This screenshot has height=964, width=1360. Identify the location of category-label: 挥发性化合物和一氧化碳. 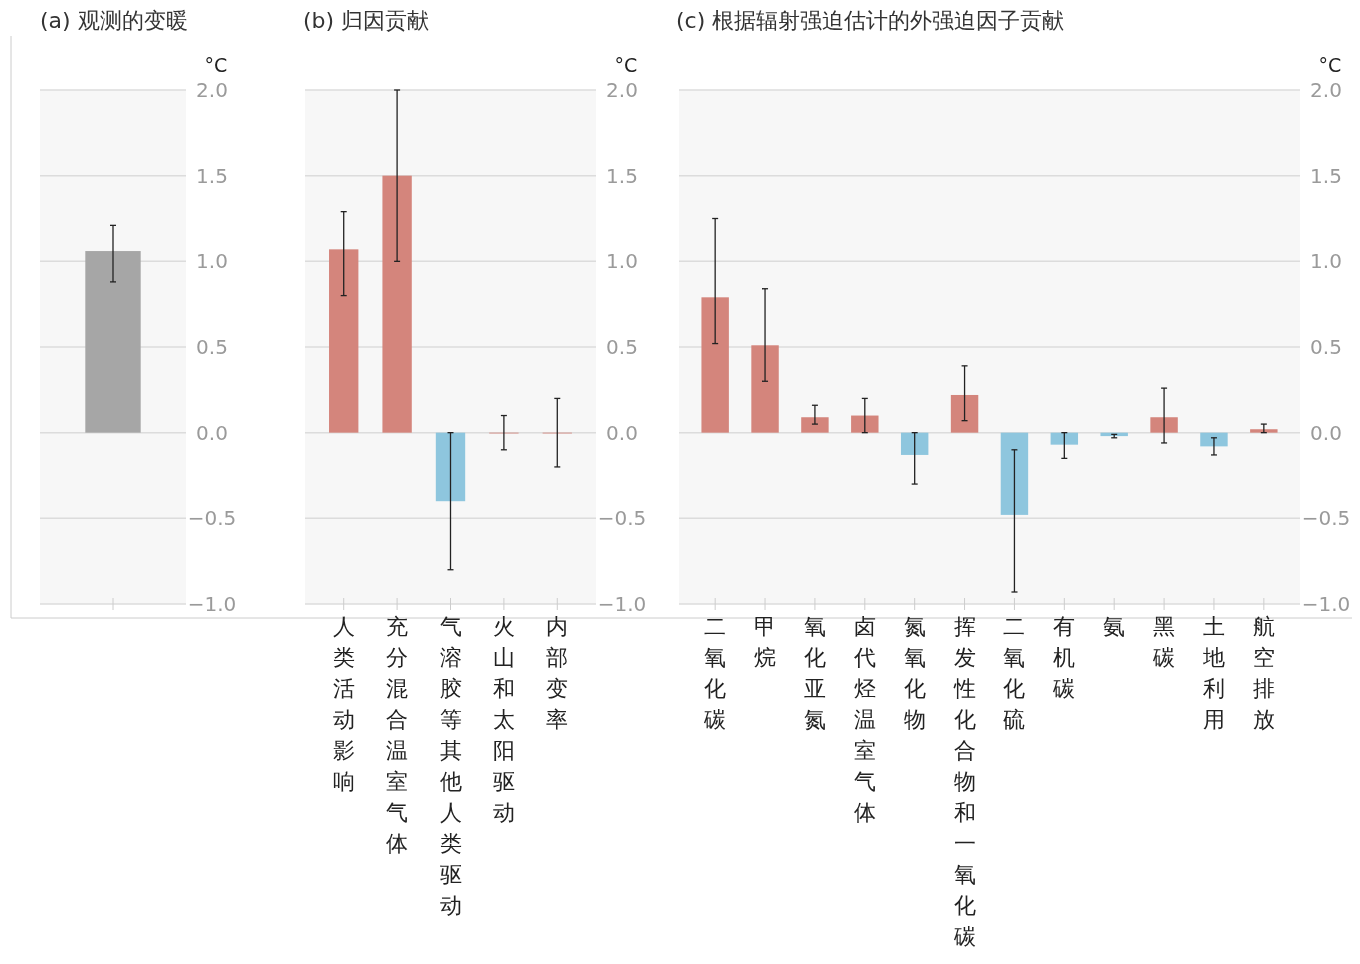
(964, 781).